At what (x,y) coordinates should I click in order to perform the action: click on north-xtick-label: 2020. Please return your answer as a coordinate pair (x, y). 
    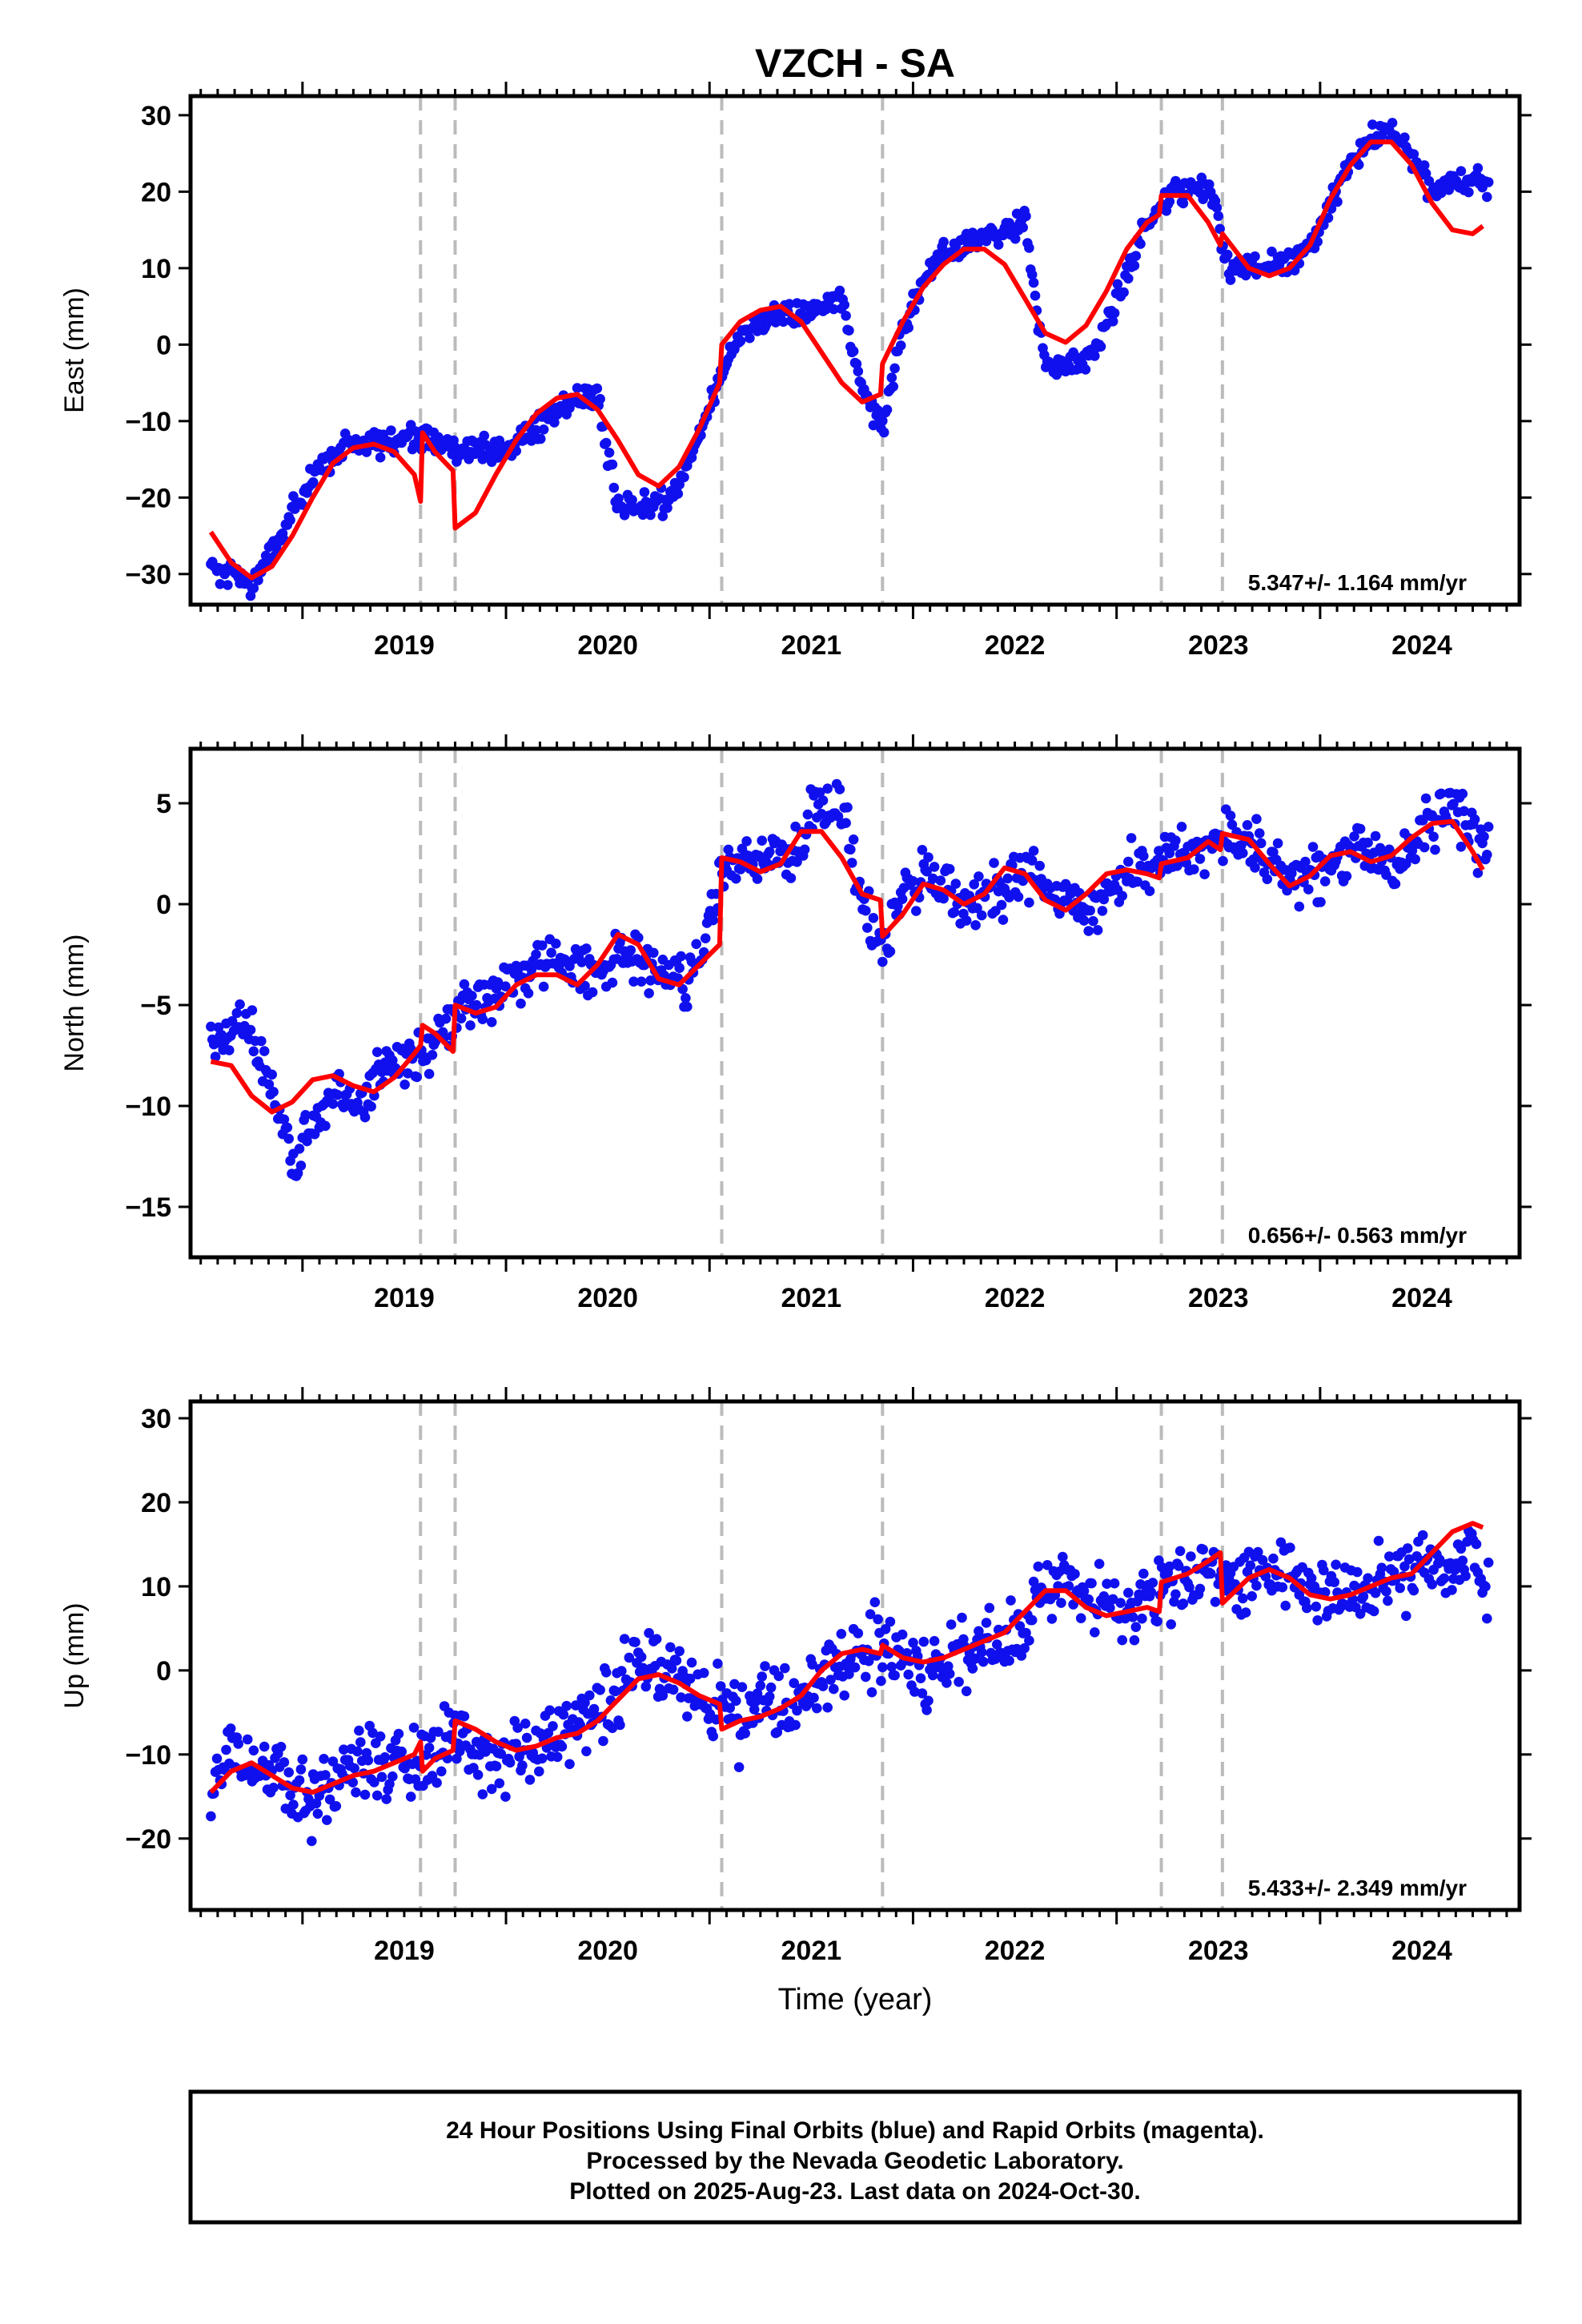
    Looking at the image, I should click on (607, 1298).